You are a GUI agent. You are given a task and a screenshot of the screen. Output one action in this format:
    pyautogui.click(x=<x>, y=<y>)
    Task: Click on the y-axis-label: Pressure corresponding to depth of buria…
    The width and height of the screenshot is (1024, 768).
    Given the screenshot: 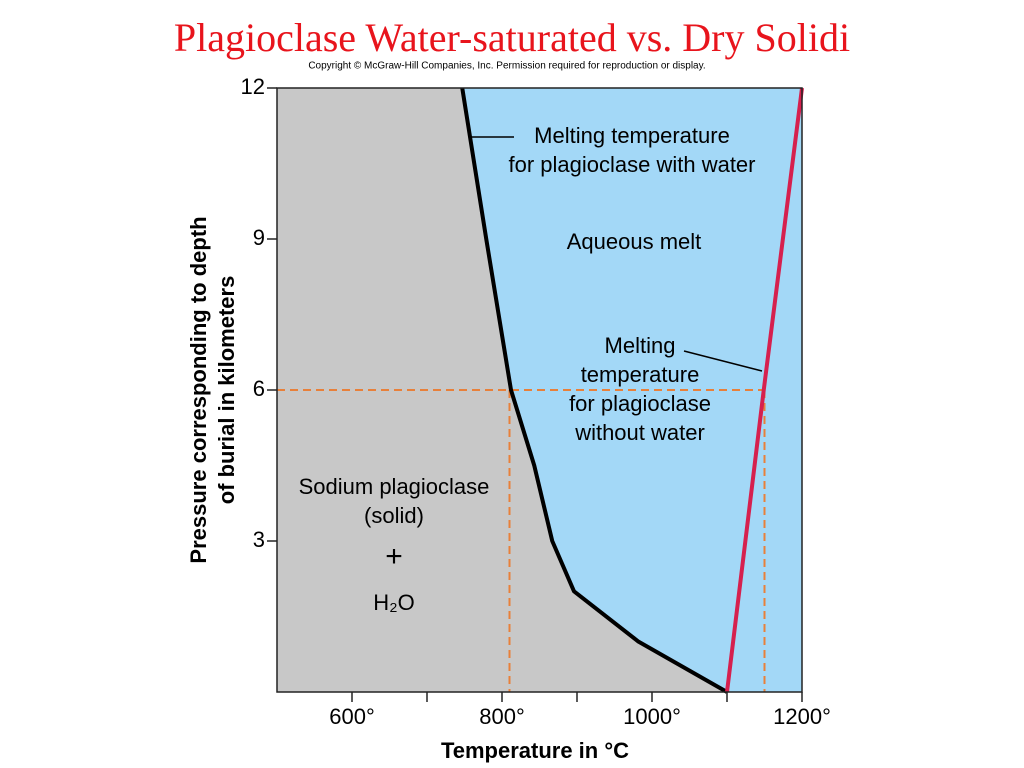 What is the action you would take?
    pyautogui.click(x=212, y=389)
    